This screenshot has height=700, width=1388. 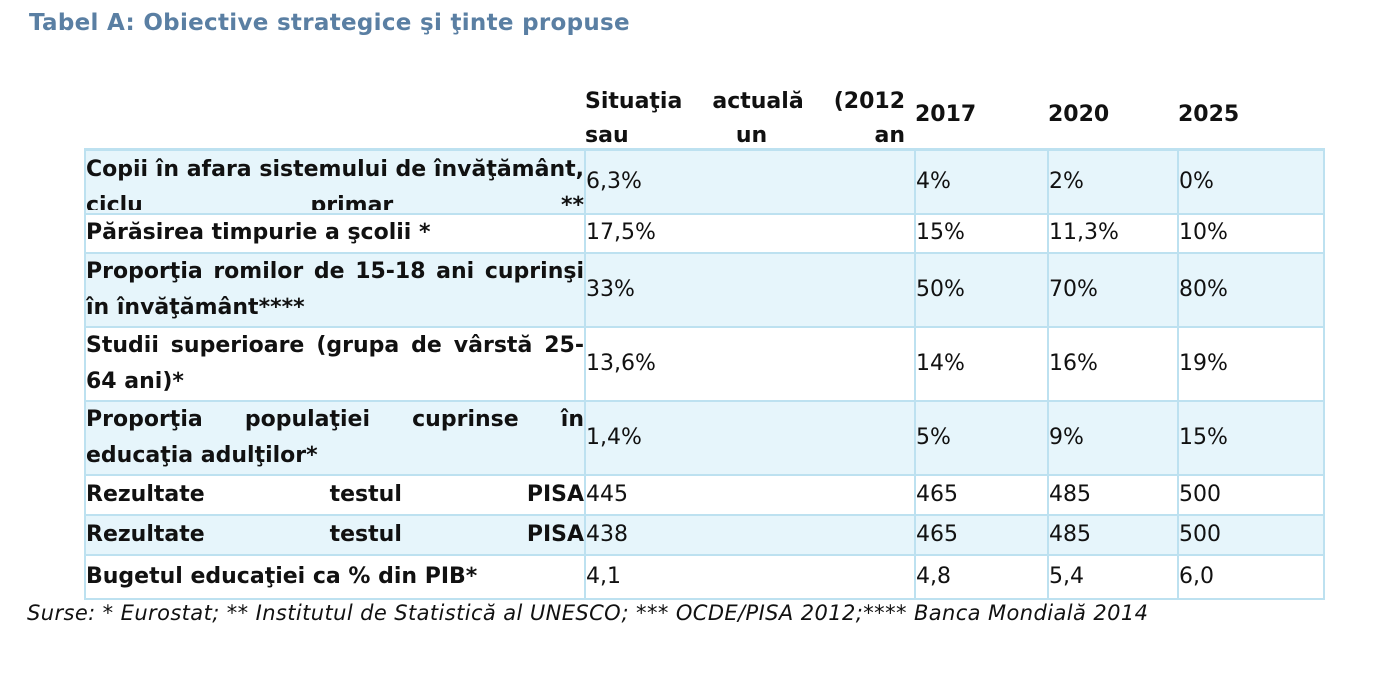 I want to click on table-row: Rezultate testul PISA 438 465 485 500, so click(x=704, y=534).